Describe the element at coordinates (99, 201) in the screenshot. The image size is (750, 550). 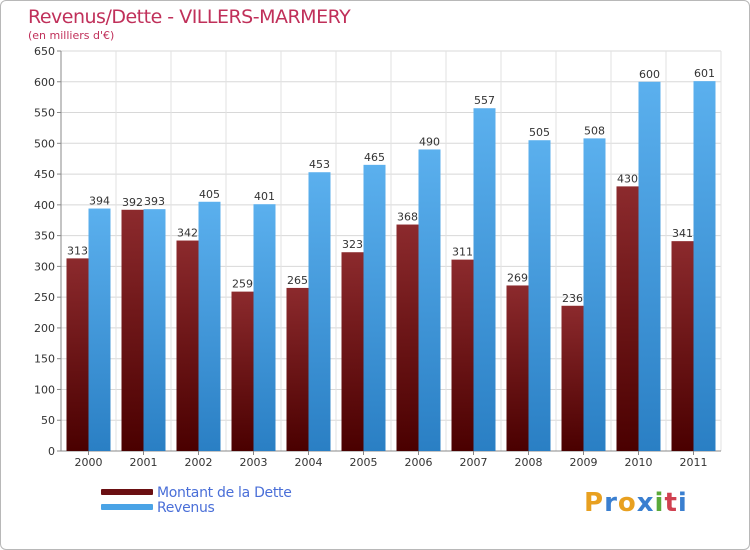
I see `data-label: 394` at that location.